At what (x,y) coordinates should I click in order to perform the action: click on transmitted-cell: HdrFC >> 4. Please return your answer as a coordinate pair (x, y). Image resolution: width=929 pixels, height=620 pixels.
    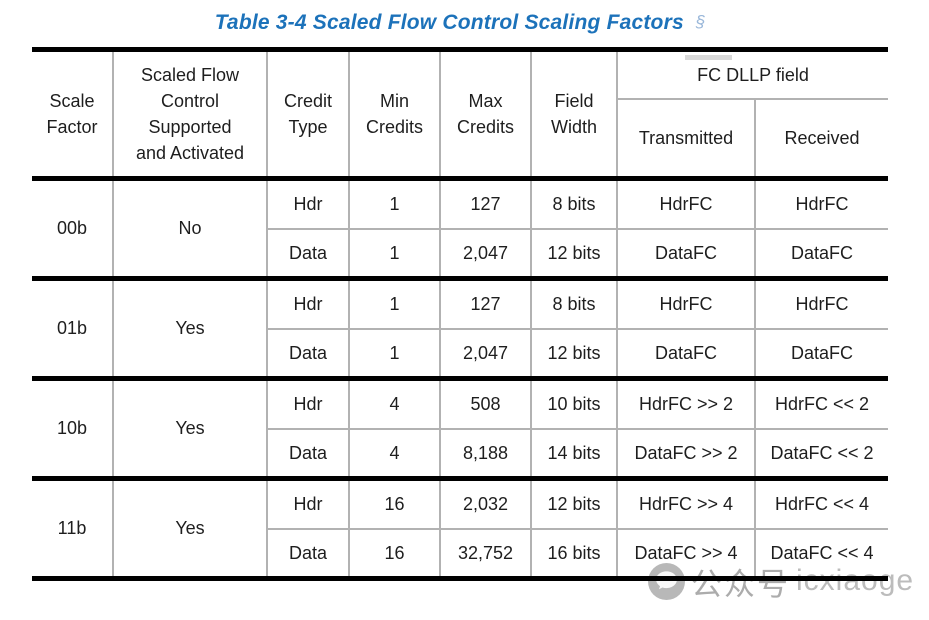
    Looking at the image, I should click on (685, 504).